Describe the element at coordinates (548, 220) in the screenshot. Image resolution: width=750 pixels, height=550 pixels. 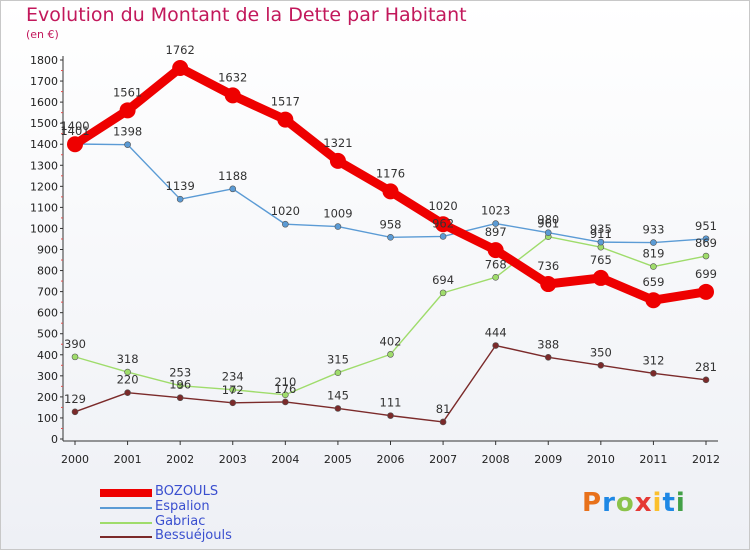
I see `data-label: 980` at that location.